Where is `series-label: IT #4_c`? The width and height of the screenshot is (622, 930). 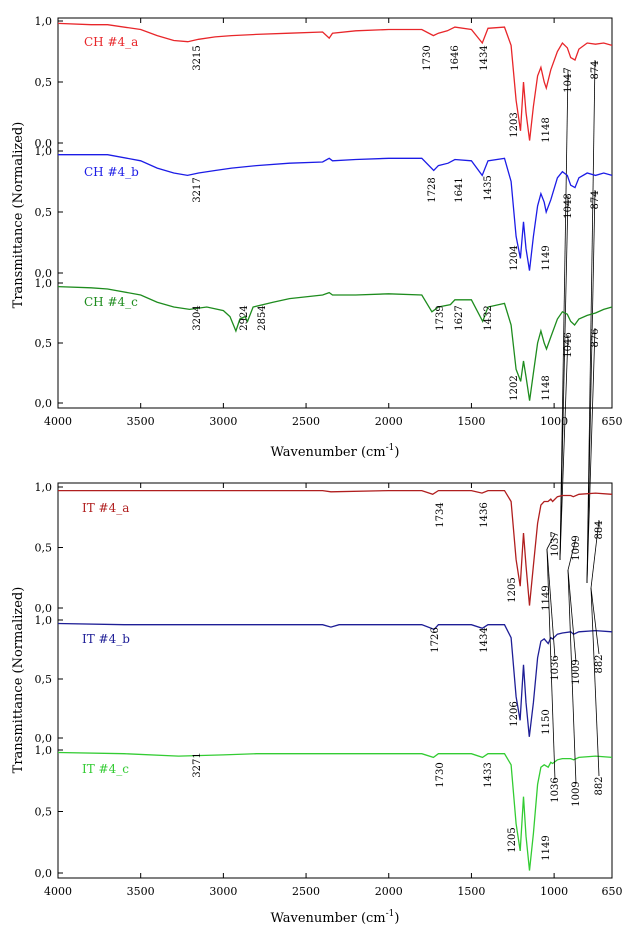
series-label: IT #4_c is located at coordinates (105, 769).